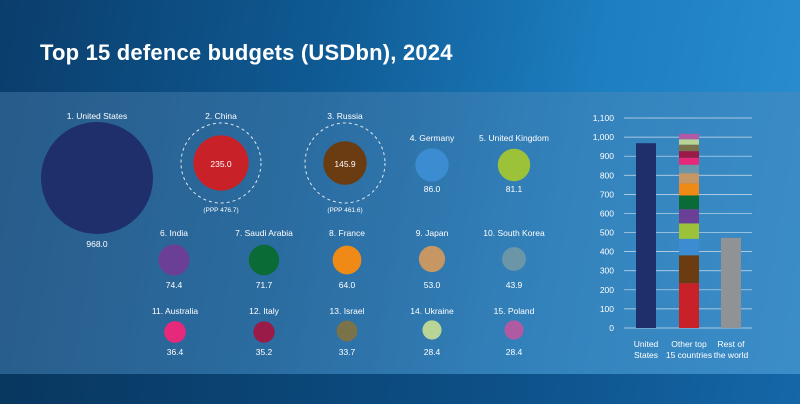 The width and height of the screenshot is (800, 404). I want to click on stack-segment-ukraine, so click(689, 142).